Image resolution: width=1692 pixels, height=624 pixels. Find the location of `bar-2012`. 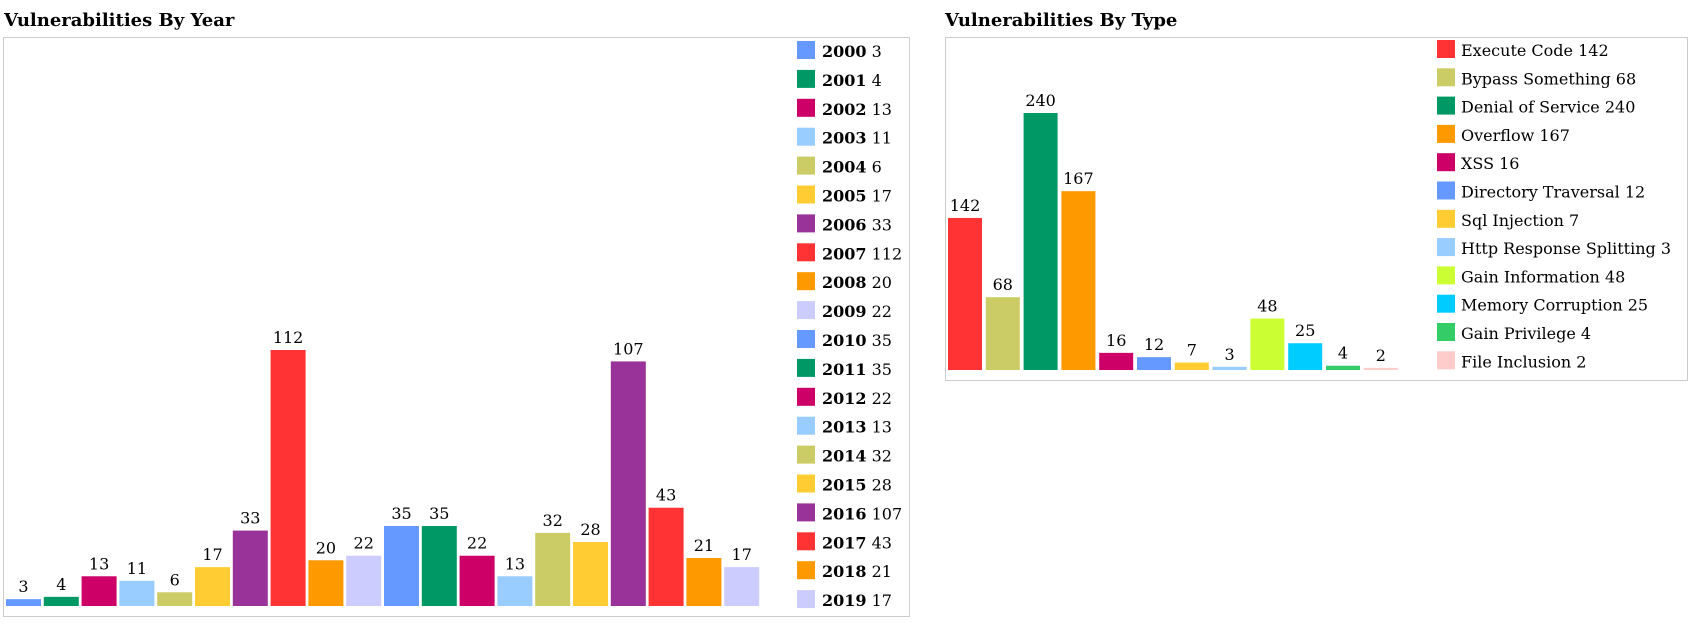

bar-2012 is located at coordinates (477, 580).